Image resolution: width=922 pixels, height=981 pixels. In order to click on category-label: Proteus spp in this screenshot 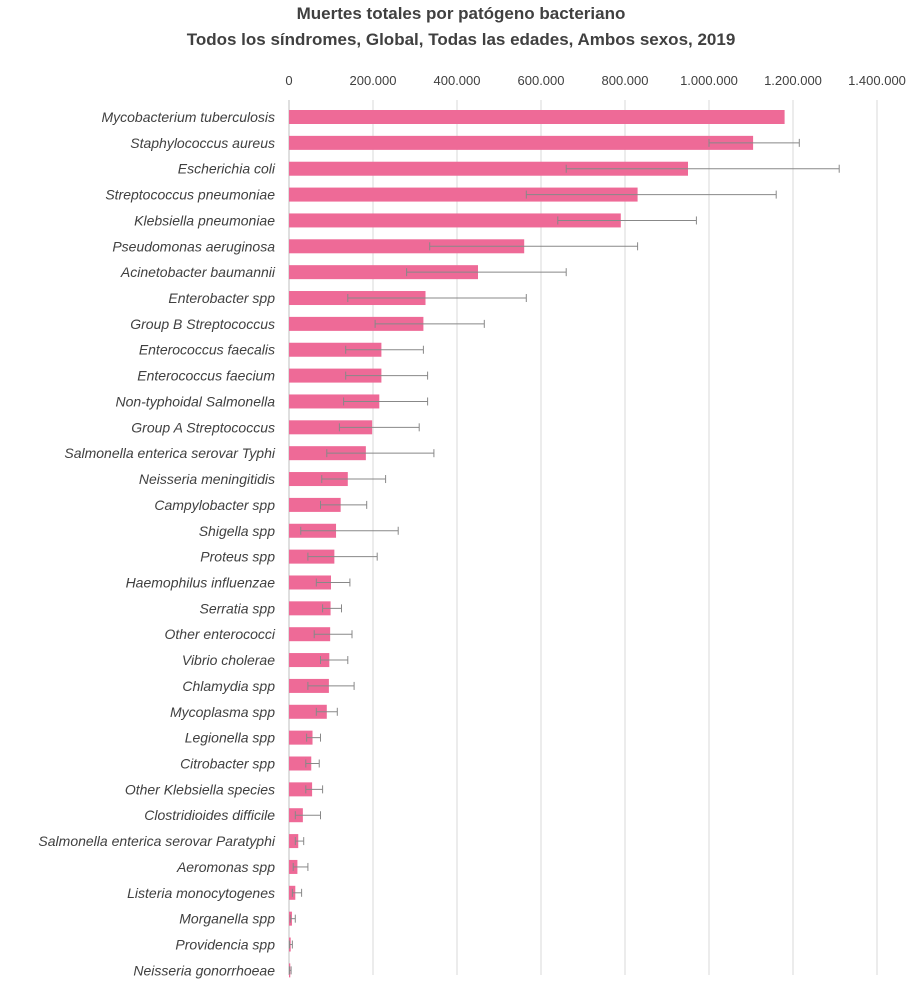, I will do `click(237, 557)`.